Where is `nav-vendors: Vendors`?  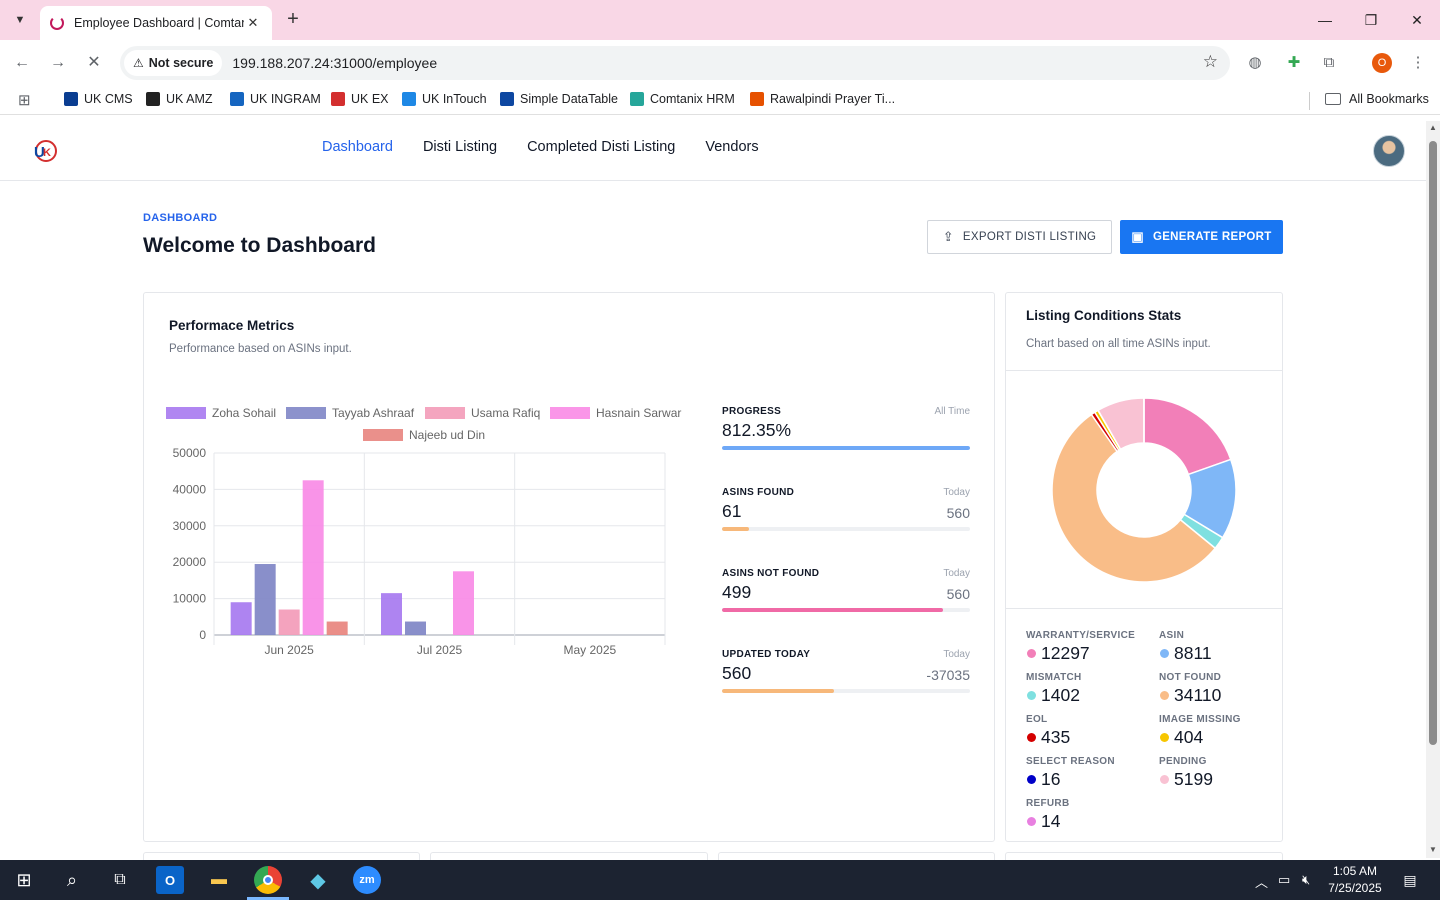 nav-vendors: Vendors is located at coordinates (732, 147).